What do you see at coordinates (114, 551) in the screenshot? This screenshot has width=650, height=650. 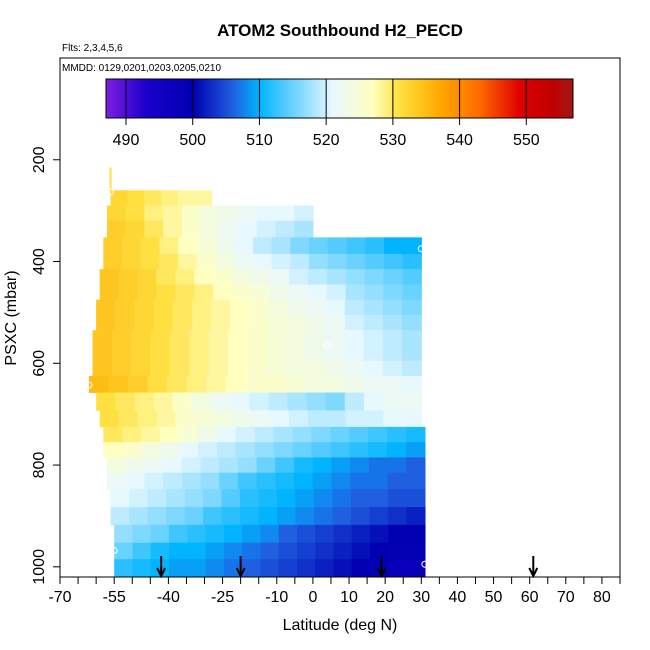 I see `observation-marker` at bounding box center [114, 551].